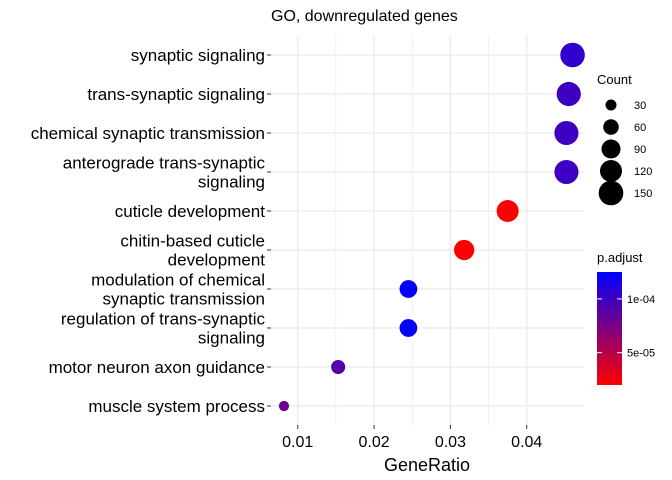 This screenshot has height=480, width=672. Describe the element at coordinates (176, 406) in the screenshot. I see `y-tick-label: muscle system process` at that location.